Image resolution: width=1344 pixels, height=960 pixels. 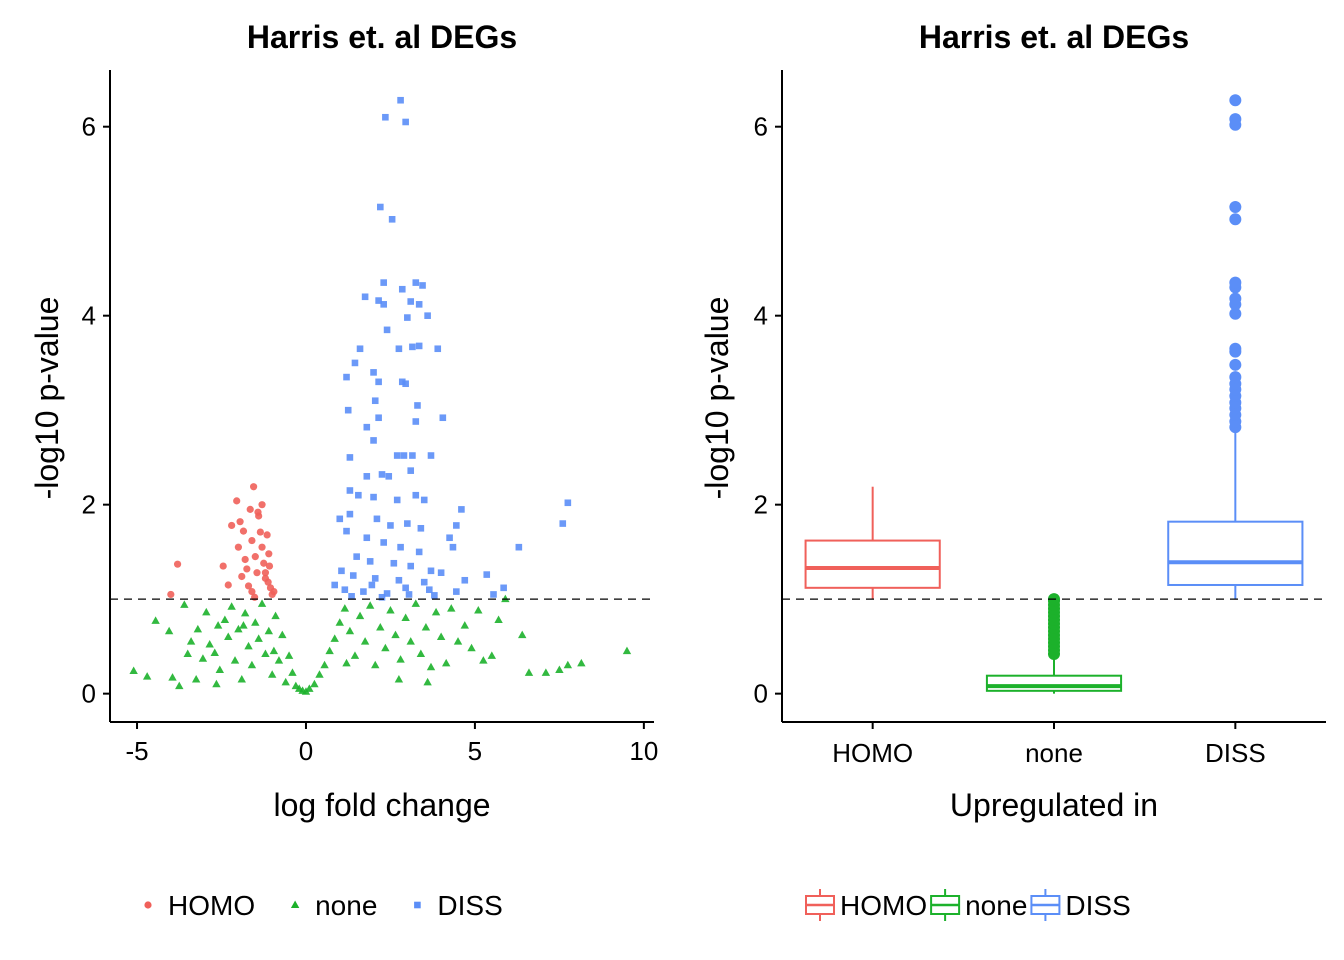 I want to click on legend-label-diss: DISS, so click(x=469, y=905).